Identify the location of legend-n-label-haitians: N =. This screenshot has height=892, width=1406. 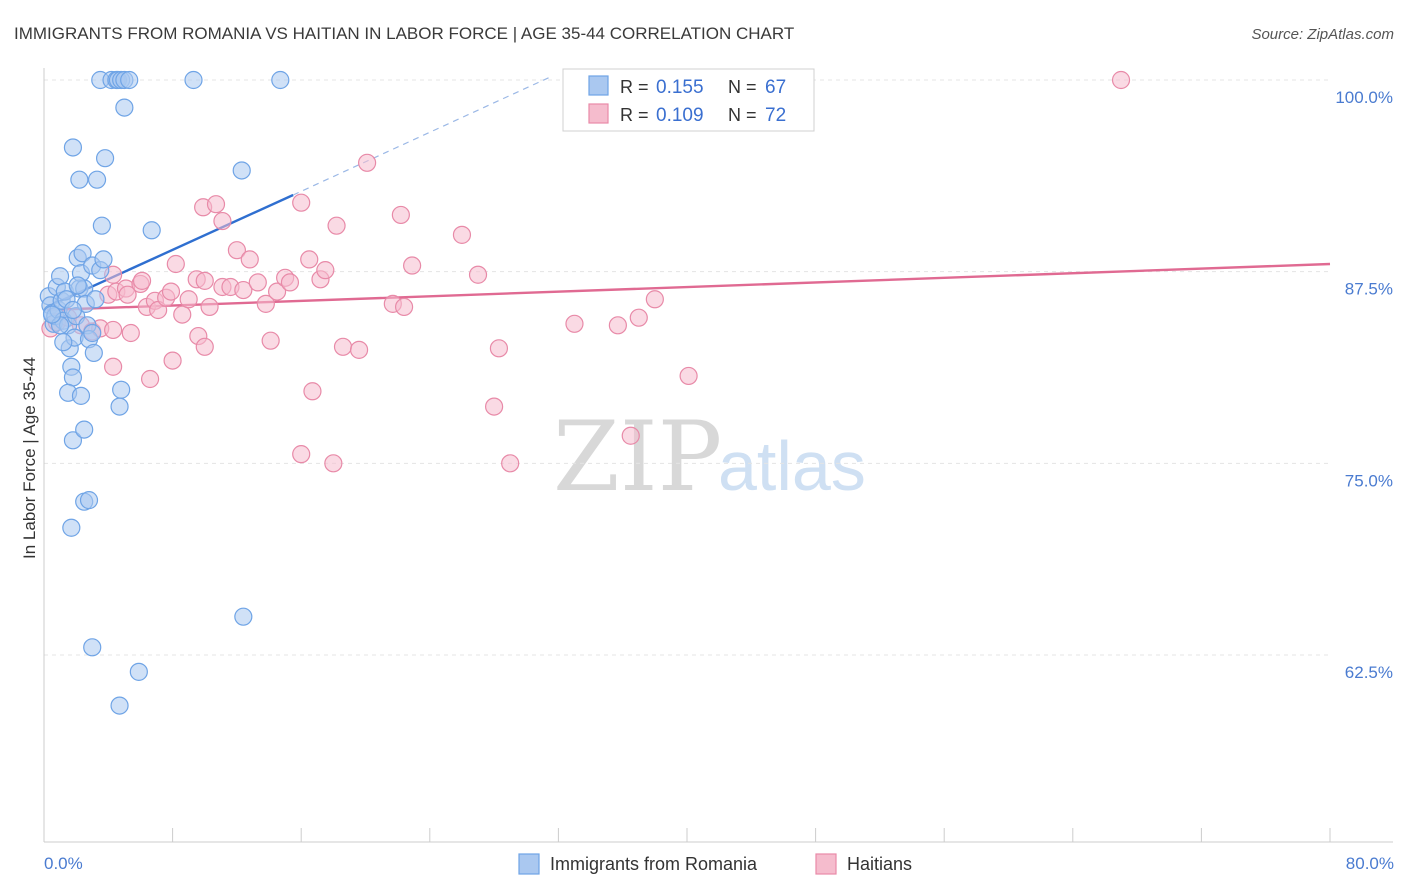
(742, 115).